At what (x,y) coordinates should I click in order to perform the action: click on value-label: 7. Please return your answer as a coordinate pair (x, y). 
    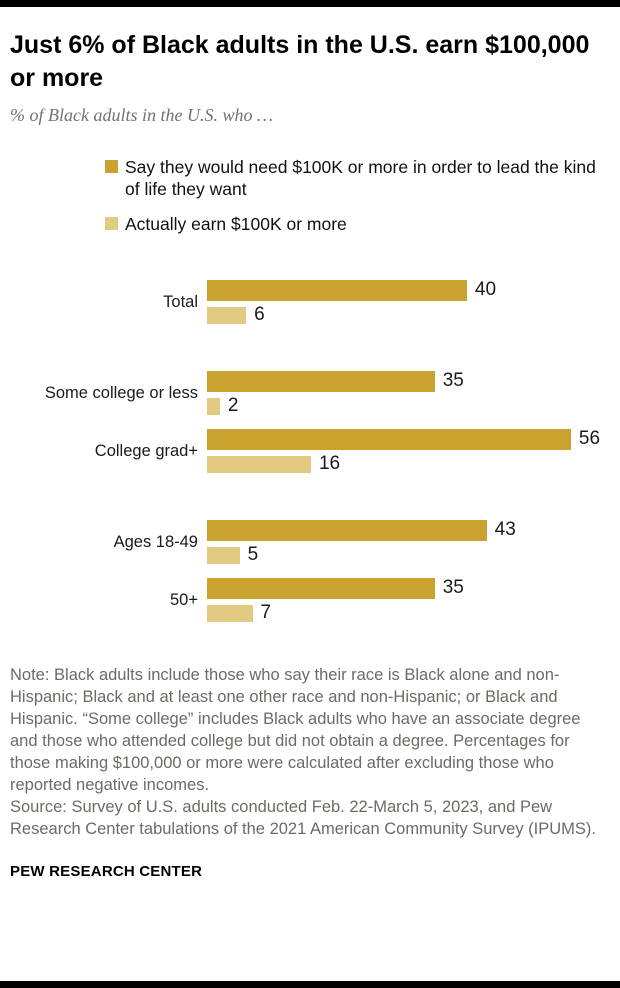
    Looking at the image, I should click on (266, 613).